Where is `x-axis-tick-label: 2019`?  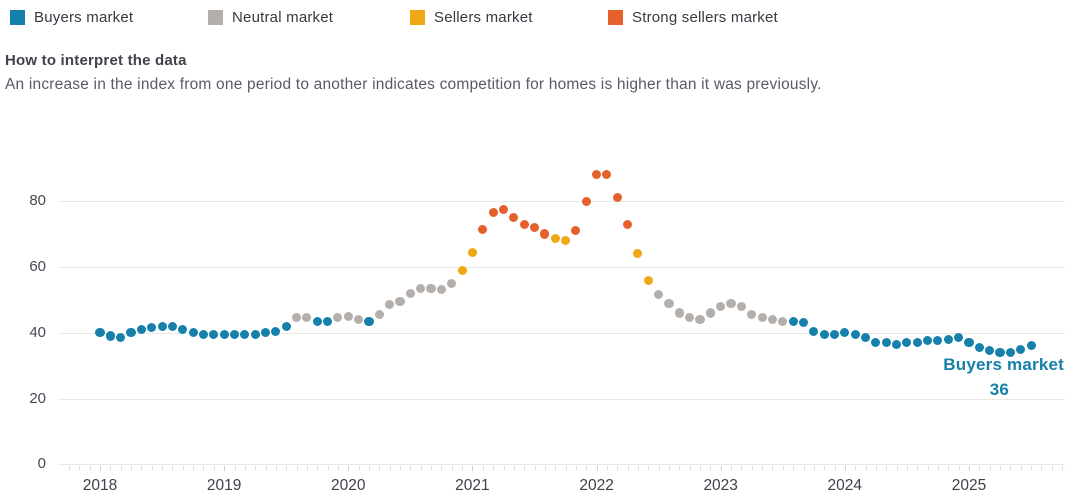
x-axis-tick-label: 2019 is located at coordinates (224, 485).